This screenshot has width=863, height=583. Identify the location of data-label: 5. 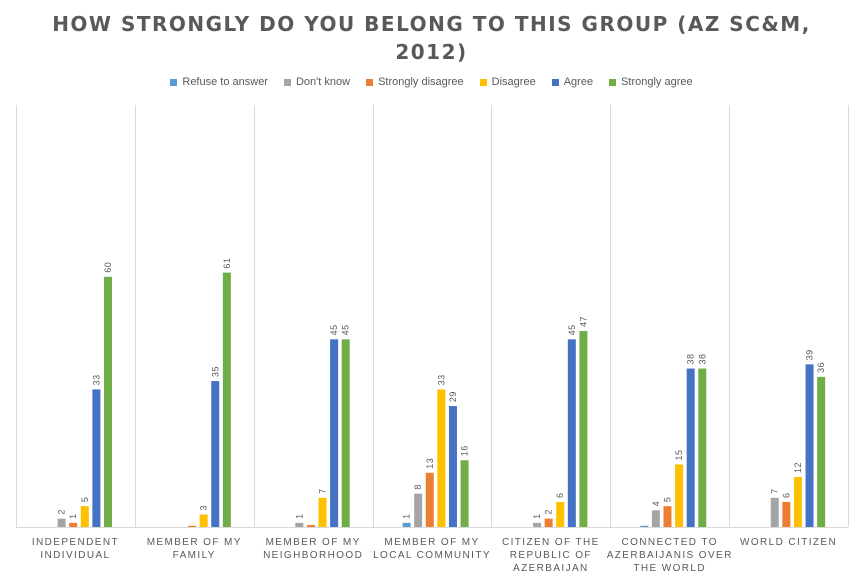
(667, 500).